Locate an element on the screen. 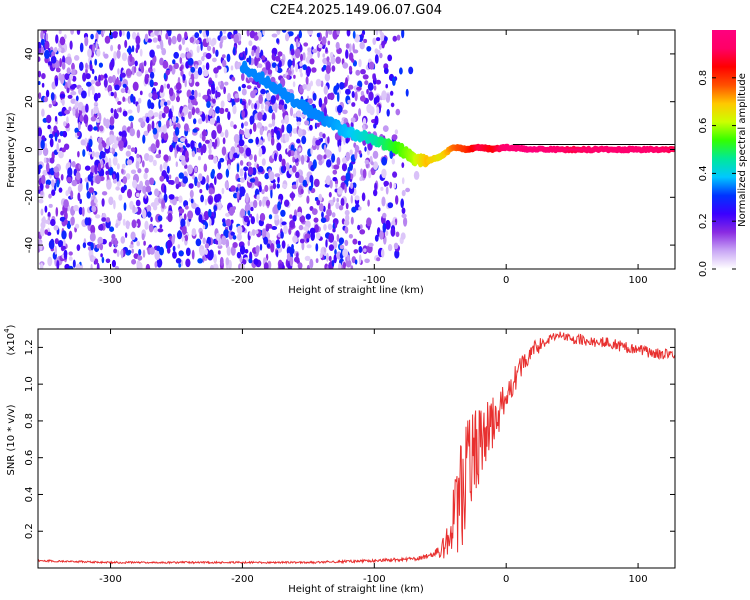 This screenshot has width=750, height=600. snr-y-tick-label: 0.6 is located at coordinates (29, 458).